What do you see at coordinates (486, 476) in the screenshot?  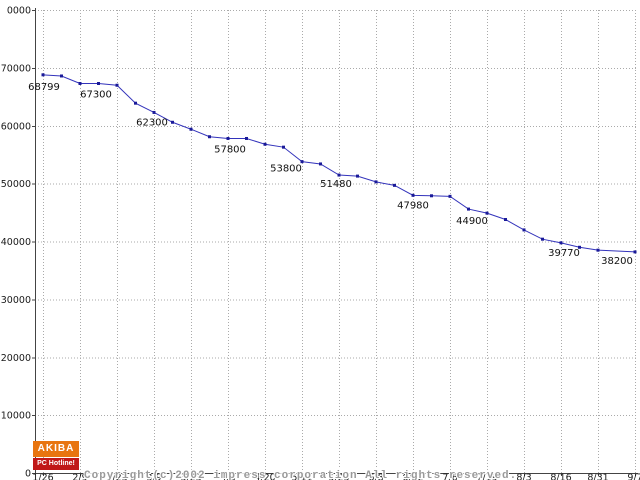 I see `x-axis-label: 7/19` at bounding box center [486, 476].